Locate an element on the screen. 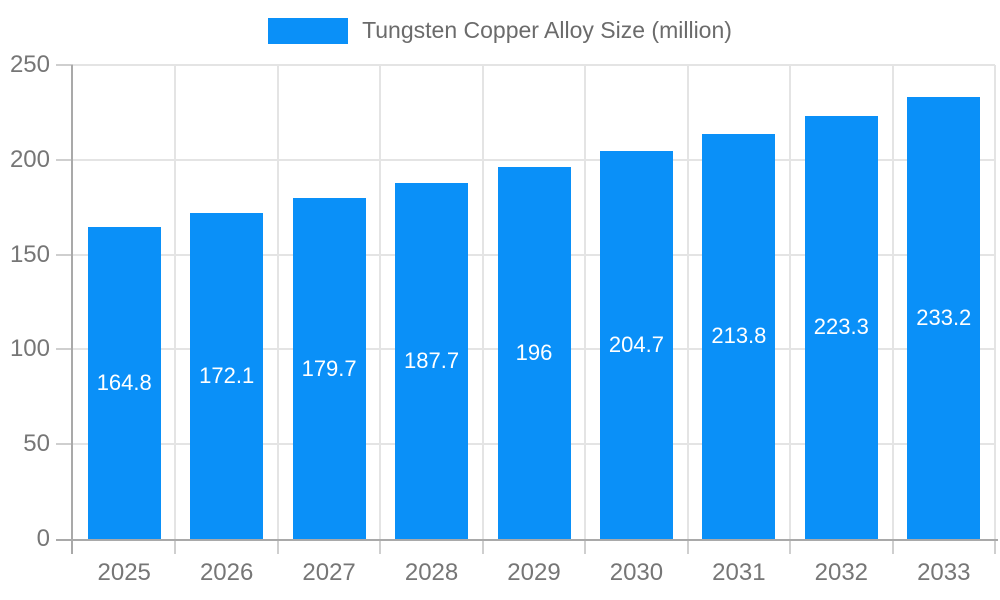 The height and width of the screenshot is (600, 1000). bar: 213.8 is located at coordinates (739, 336).